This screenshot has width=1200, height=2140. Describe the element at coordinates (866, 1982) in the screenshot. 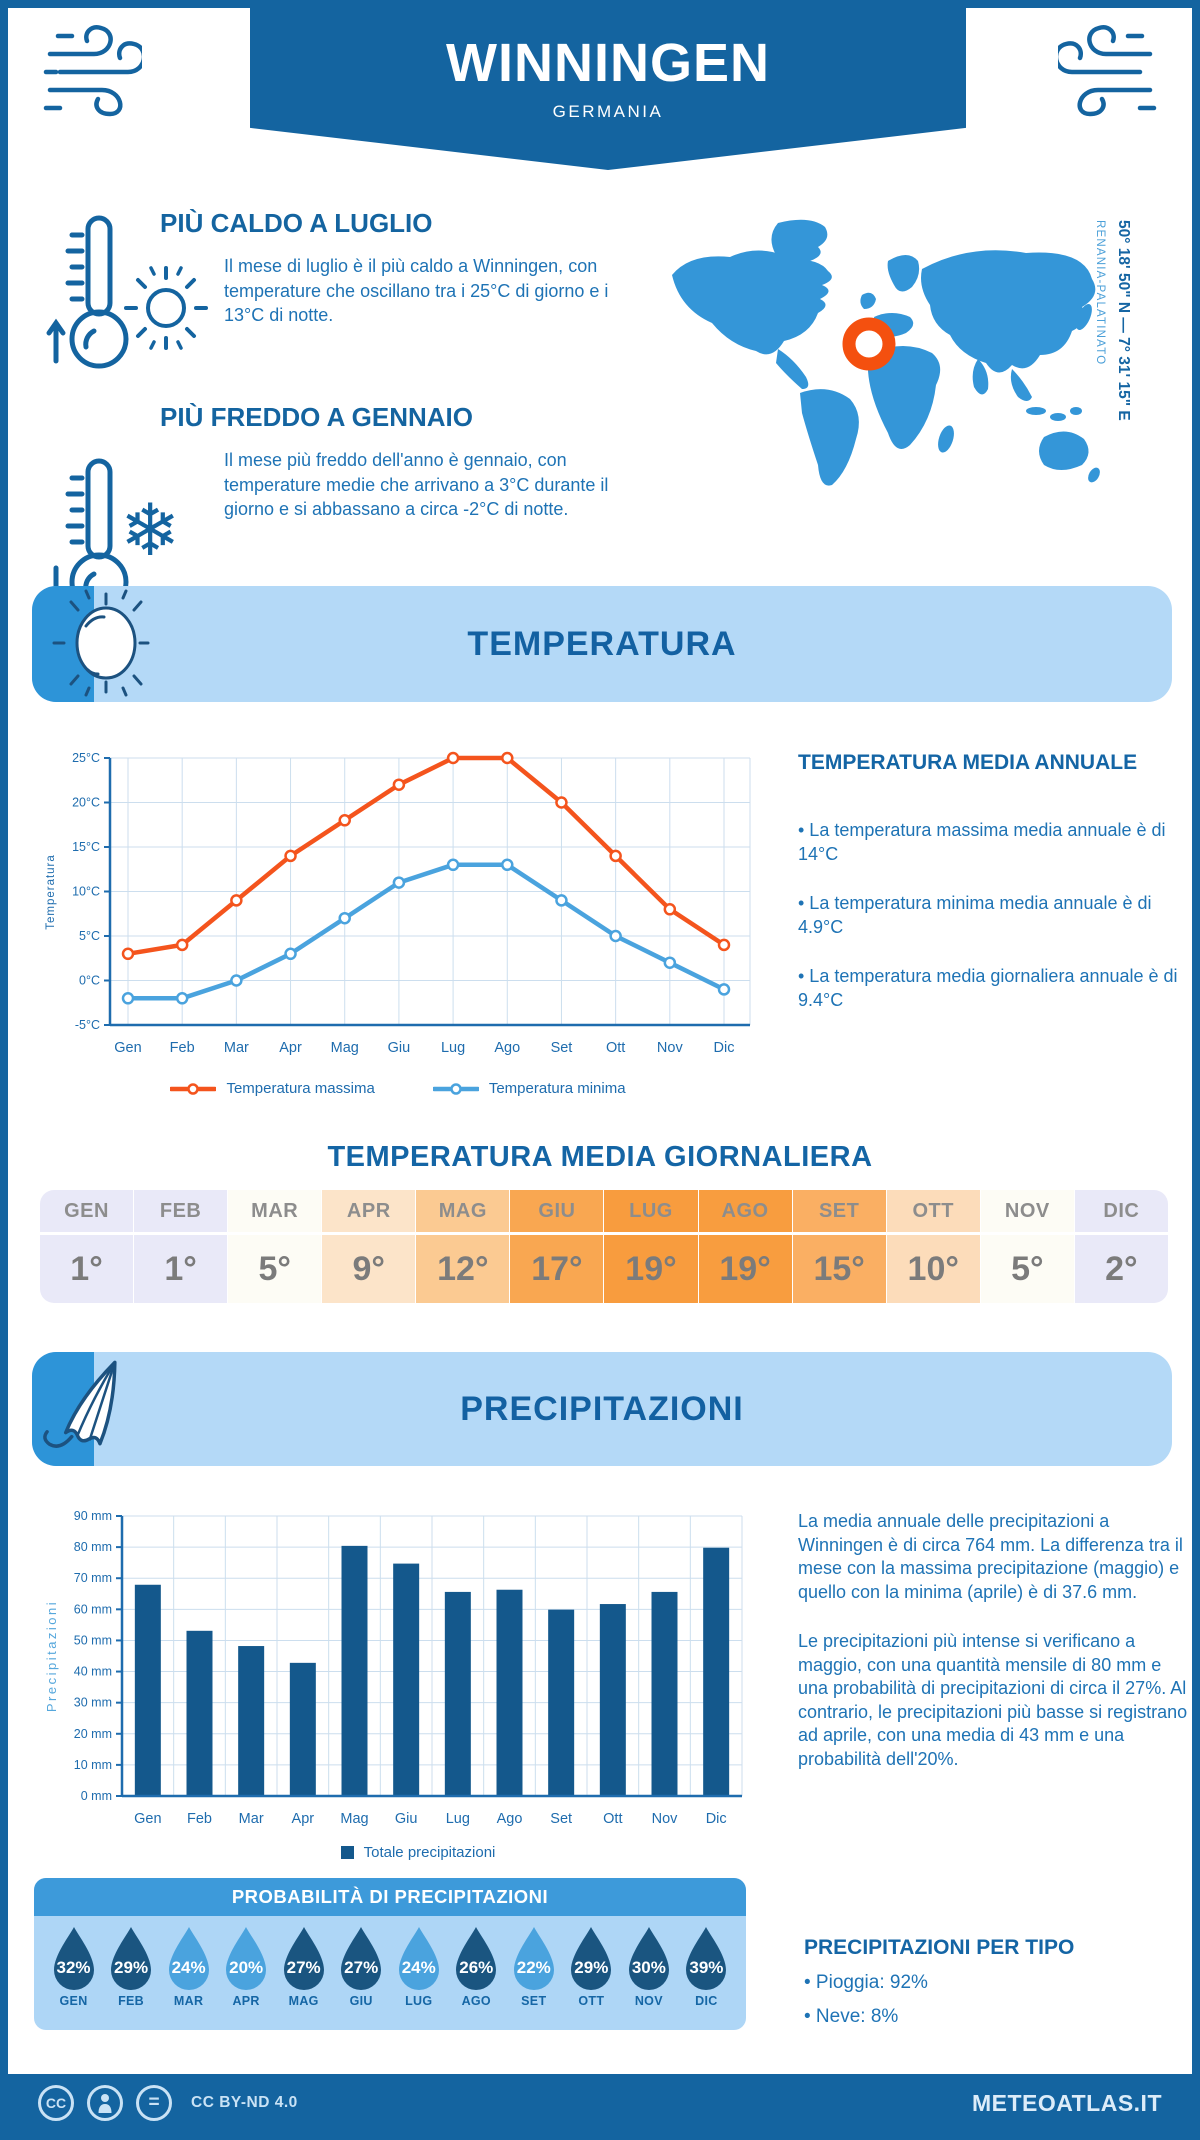

I see `per-type-bullet: • Pioggia: 92%` at that location.